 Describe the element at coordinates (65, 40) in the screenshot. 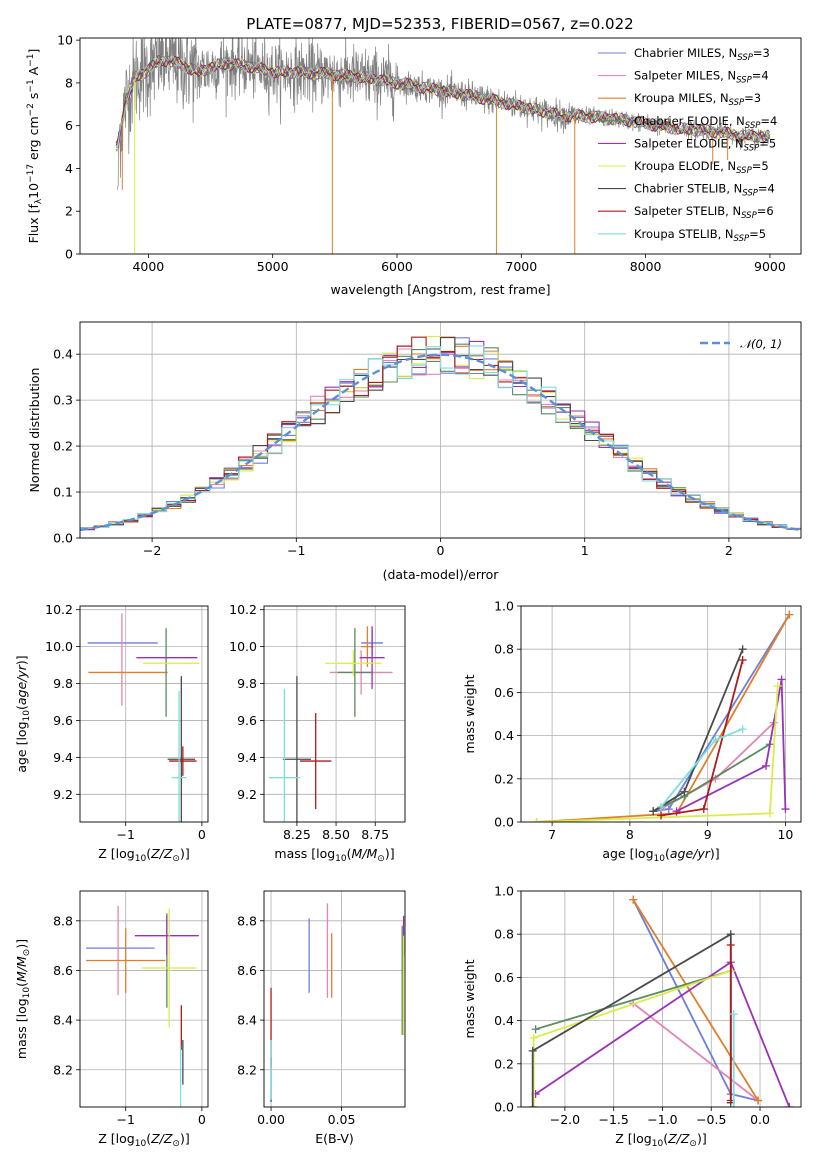

I see `y-tick-label: 10` at that location.